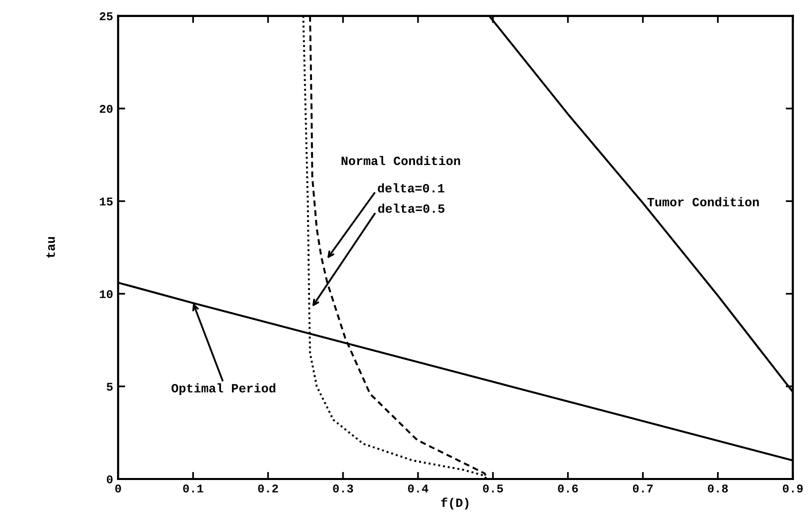  Describe the element at coordinates (109, 479) in the screenshot. I see `y-tick-label: 0` at that location.